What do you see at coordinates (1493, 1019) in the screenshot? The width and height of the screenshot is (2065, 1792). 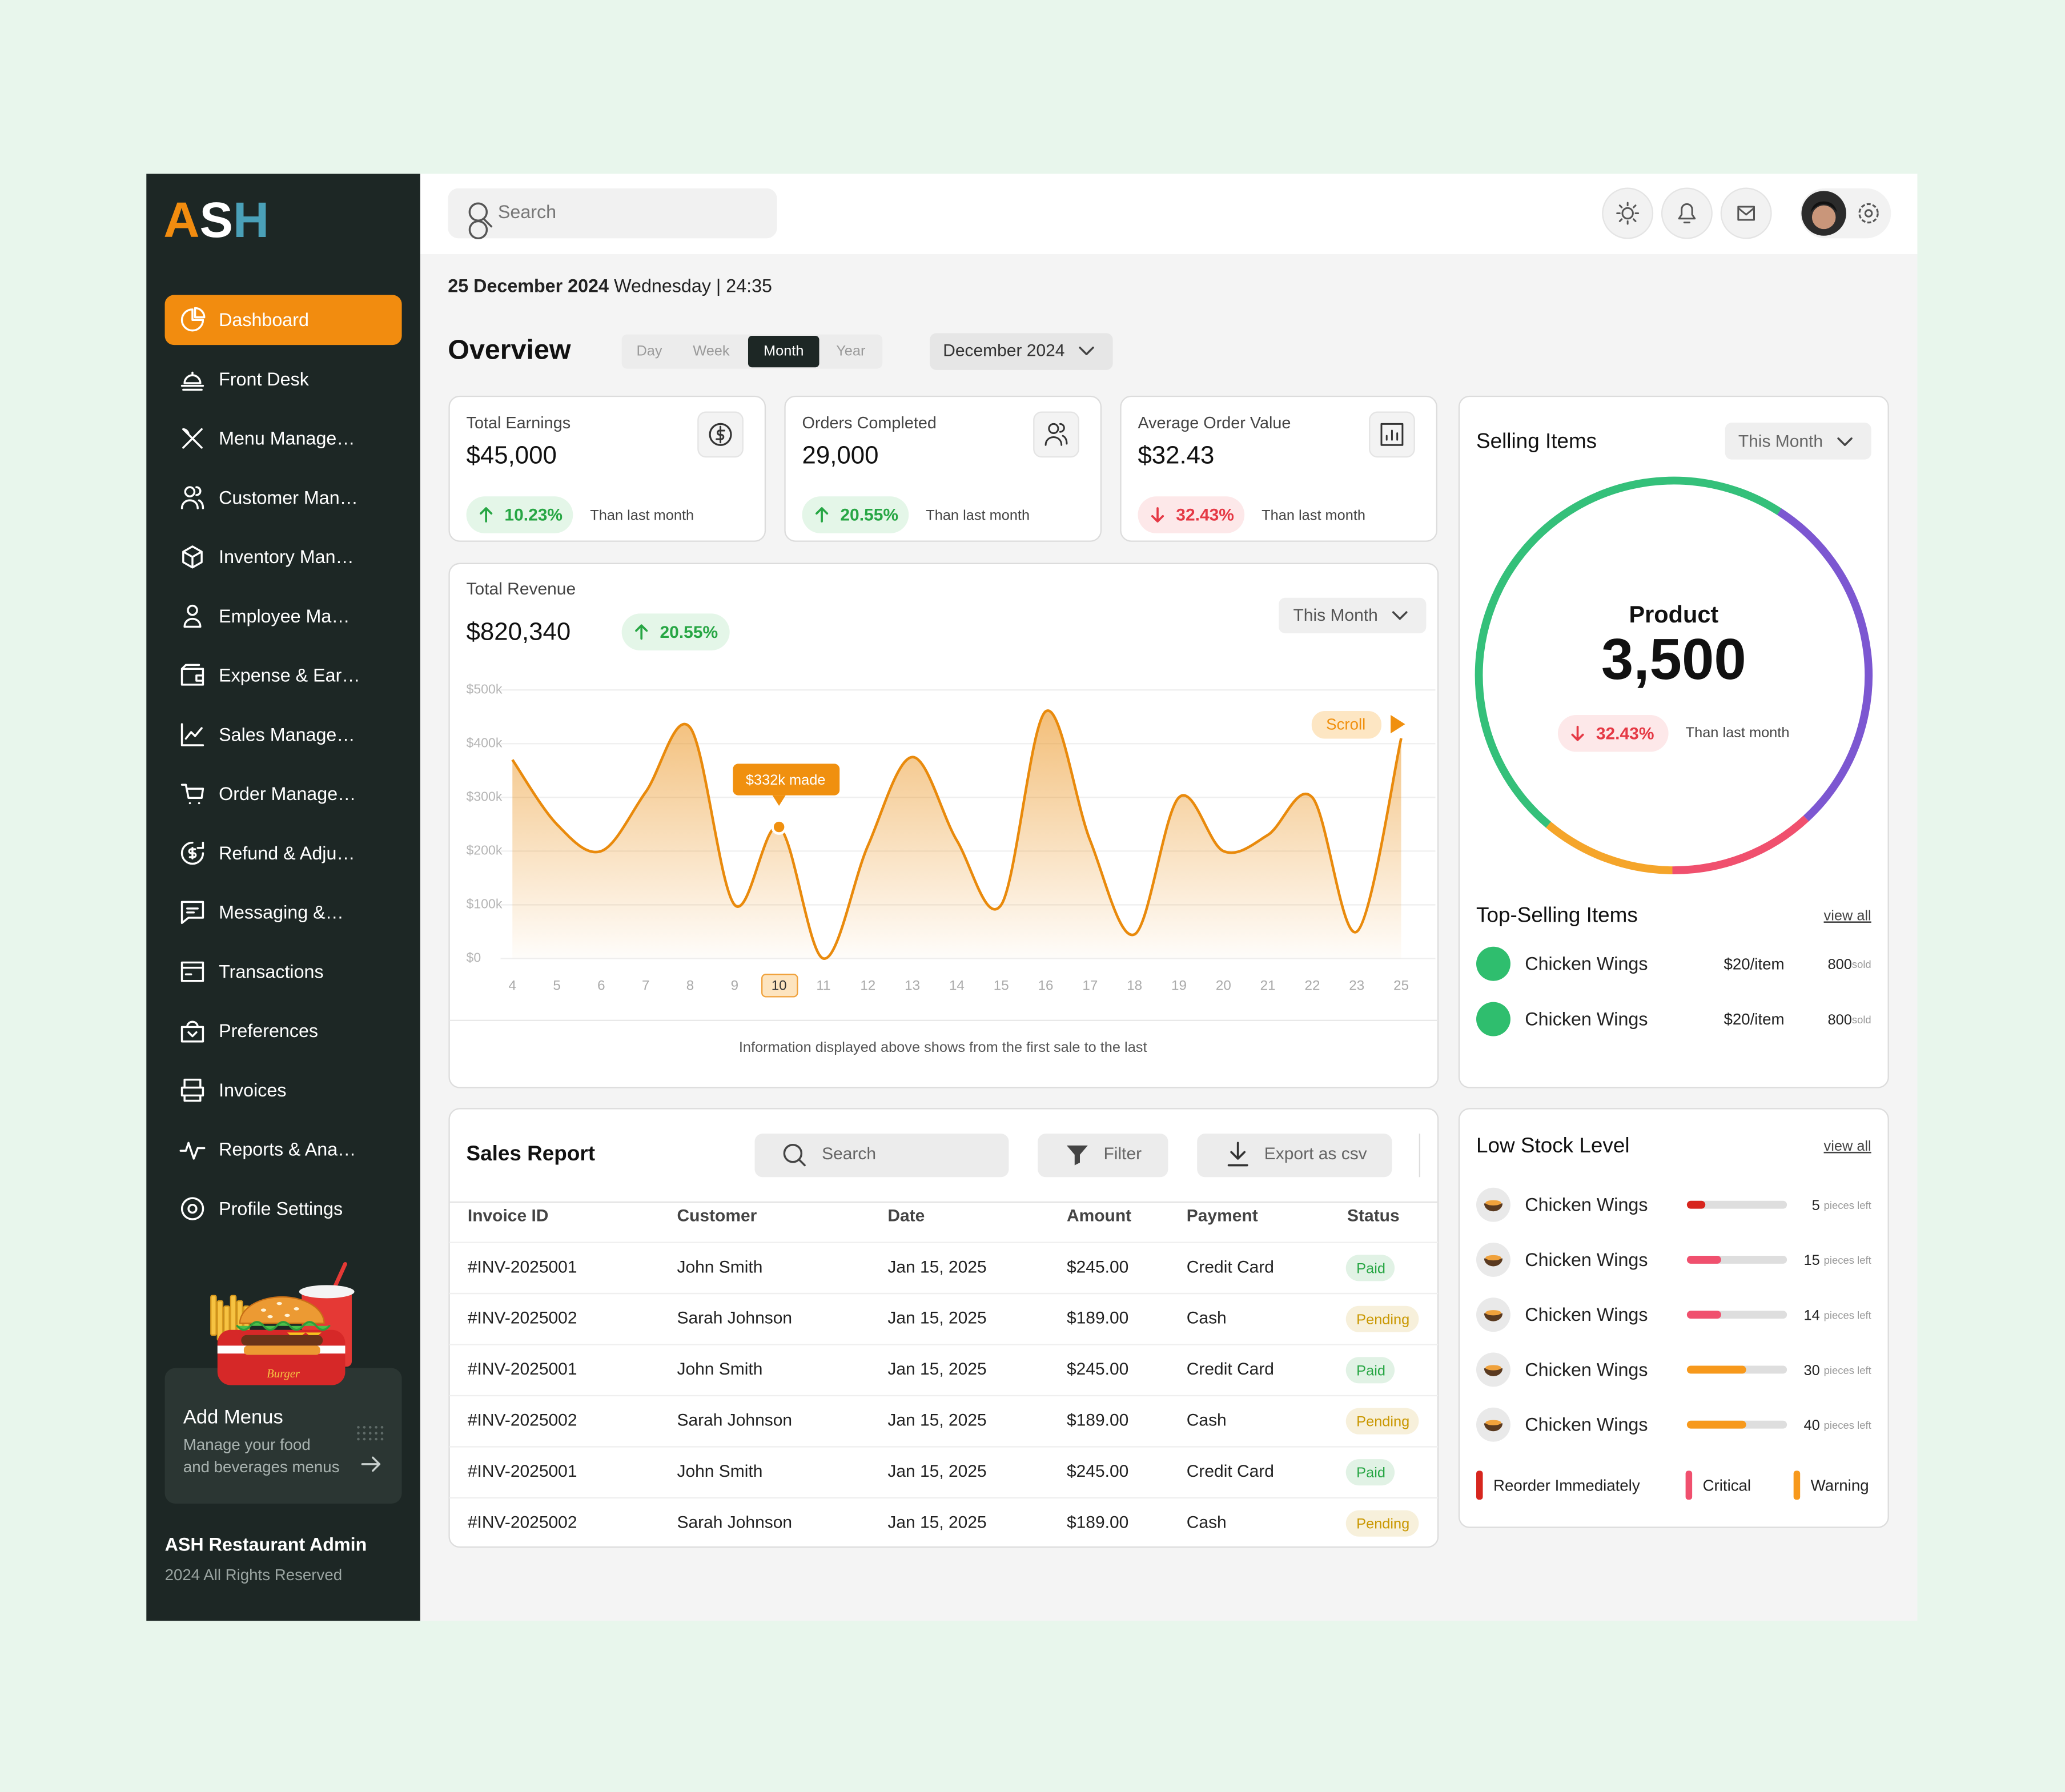 I see `item-thumb` at bounding box center [1493, 1019].